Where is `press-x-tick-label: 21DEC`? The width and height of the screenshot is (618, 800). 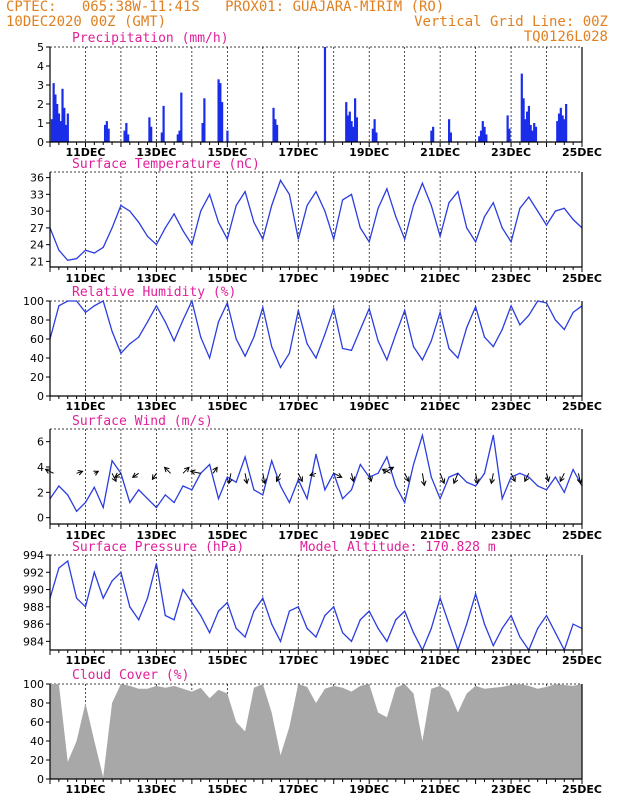 press-x-tick-label: 21DEC is located at coordinates (440, 660).